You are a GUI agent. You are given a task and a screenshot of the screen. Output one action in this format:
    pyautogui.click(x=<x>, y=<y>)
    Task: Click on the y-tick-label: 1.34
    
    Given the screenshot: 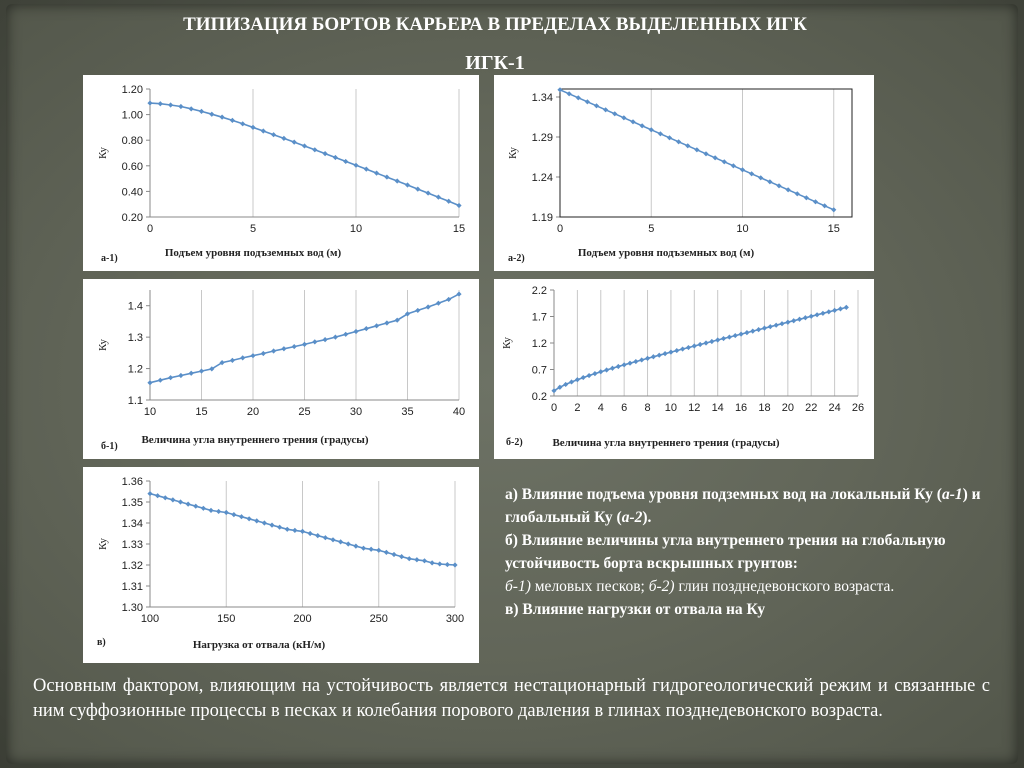 What is the action you would take?
    pyautogui.click(x=542, y=98)
    